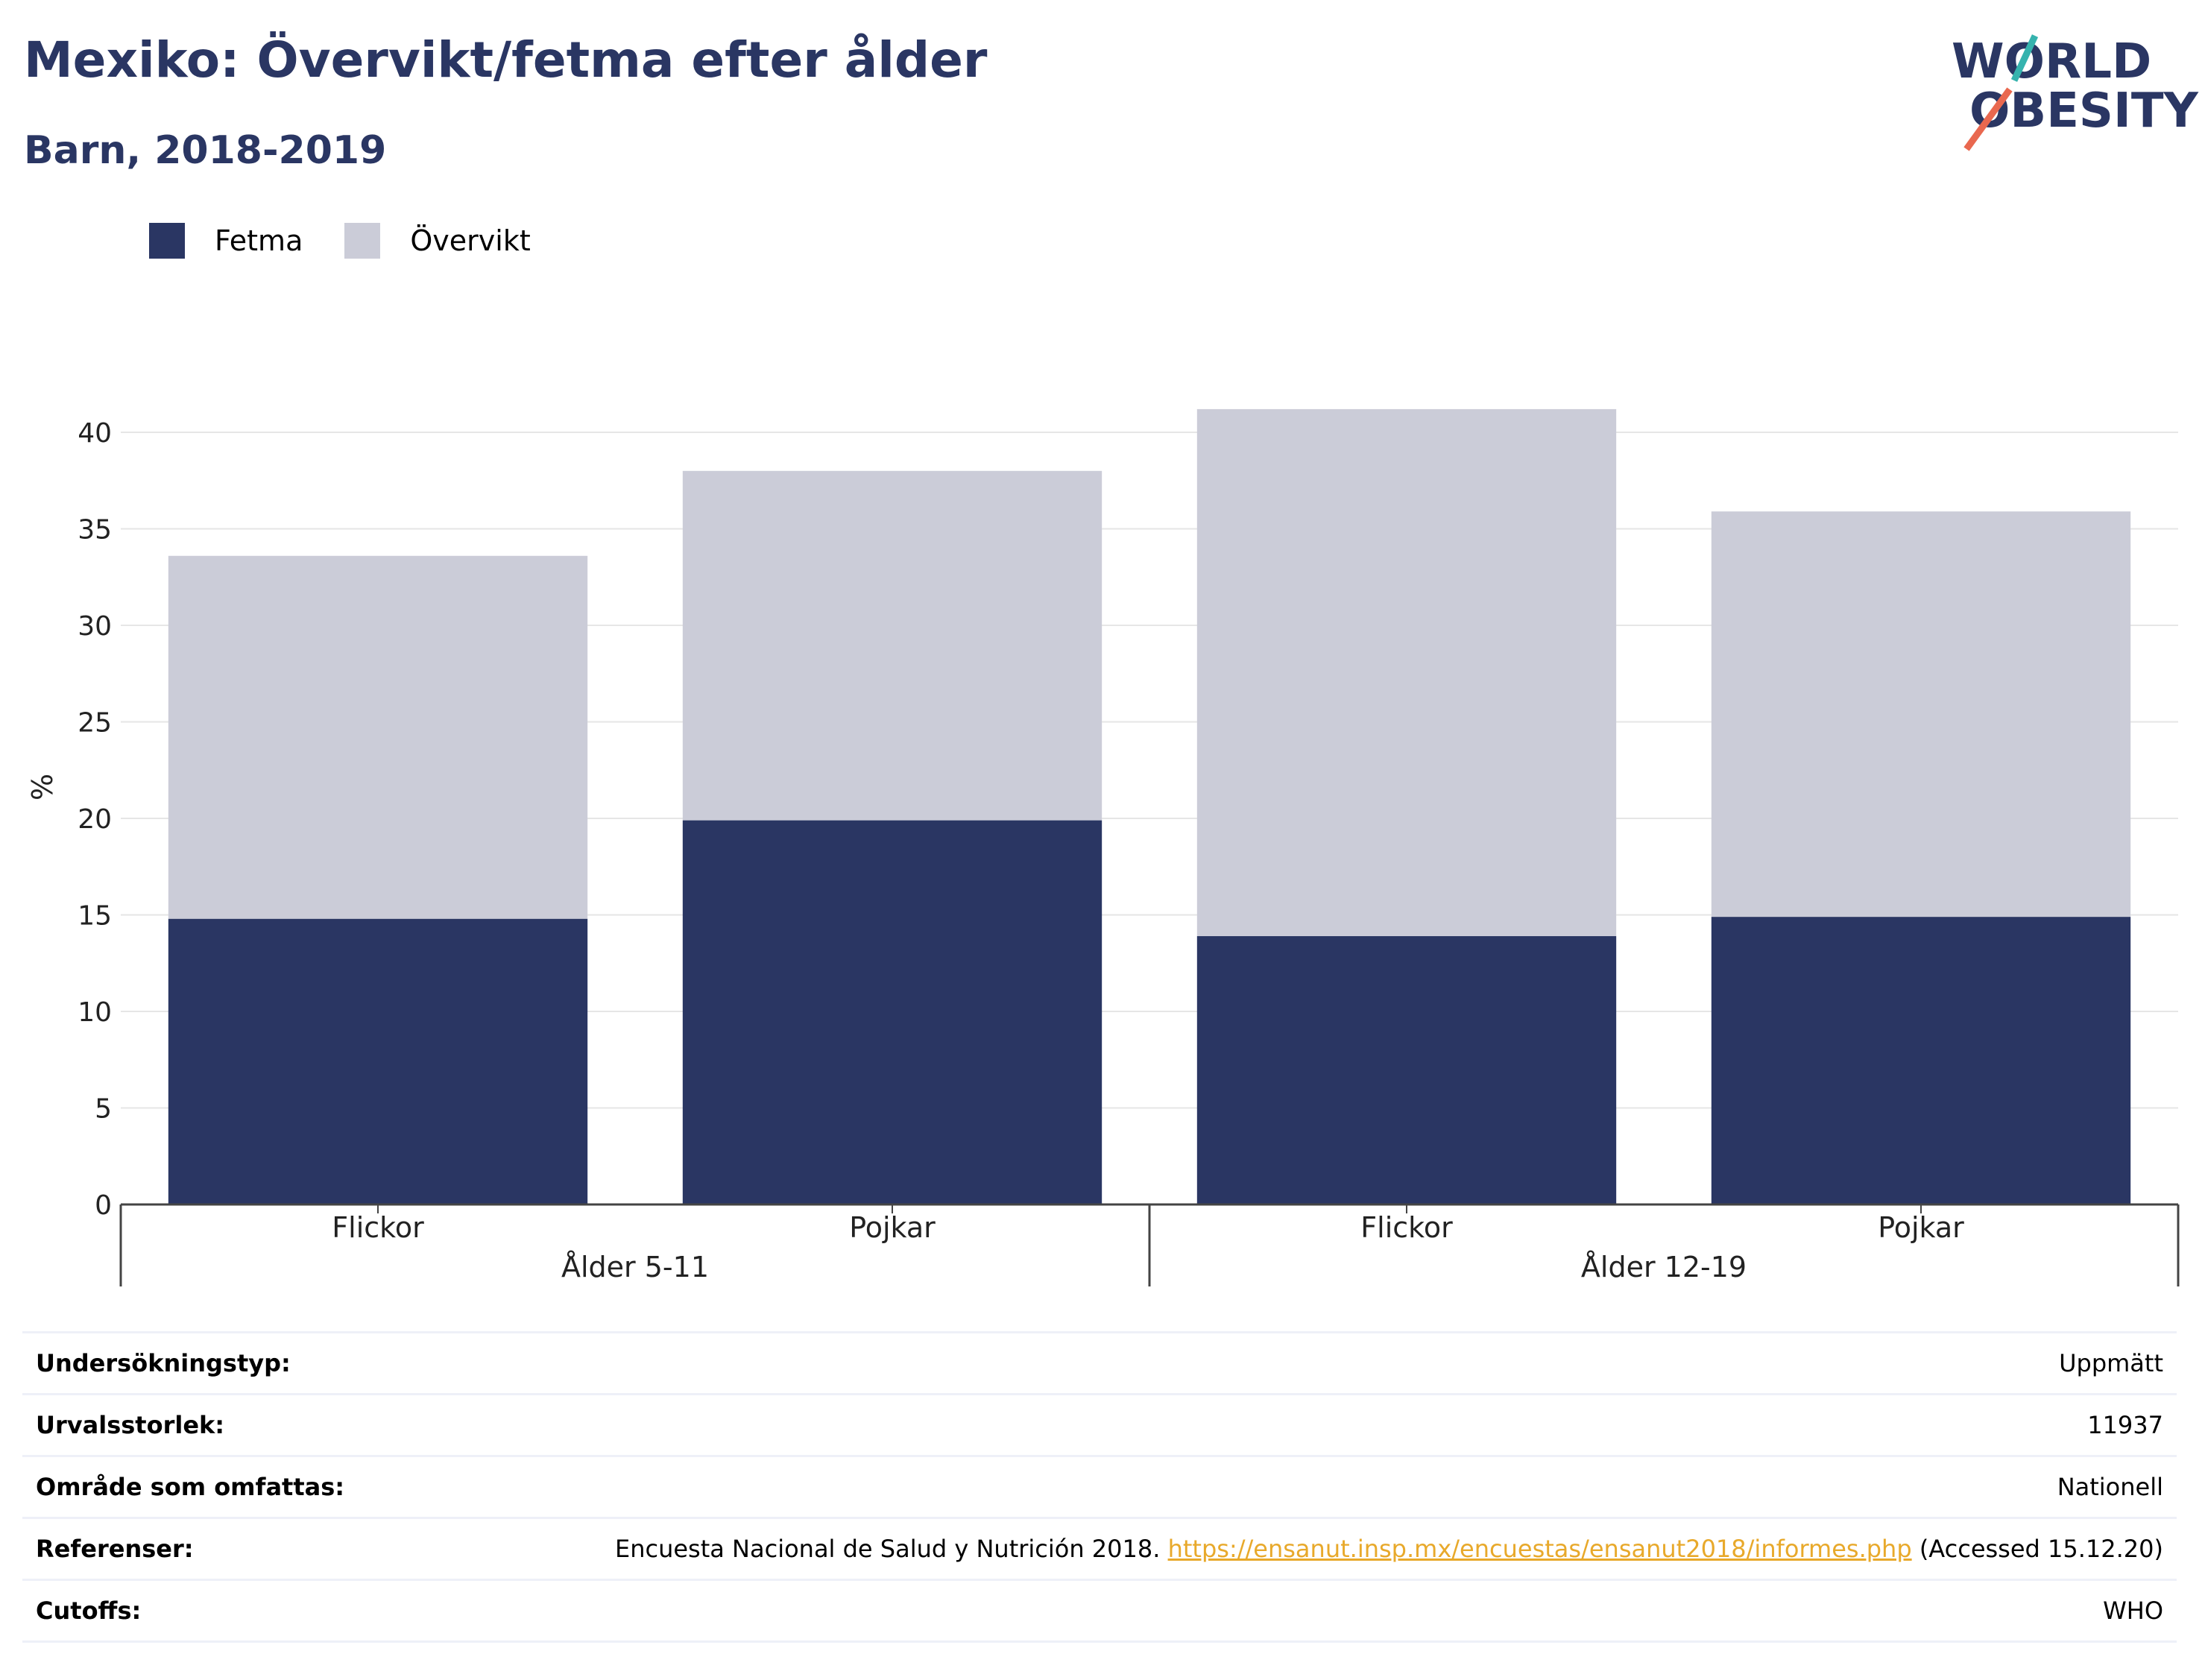 This screenshot has height=1680, width=2205. I want to click on legend-item-fetma: Fetma, so click(226, 241).